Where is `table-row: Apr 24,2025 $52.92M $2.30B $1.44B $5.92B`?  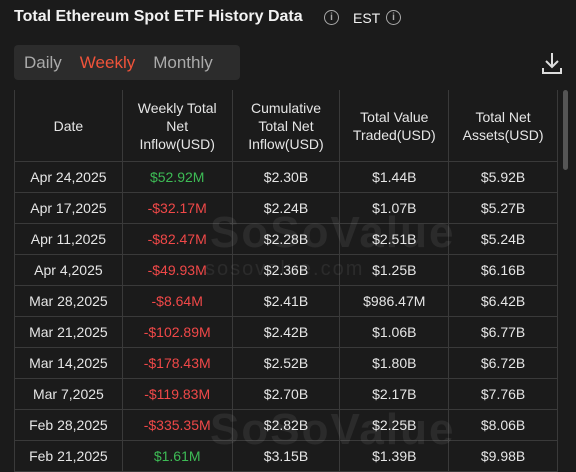
table-row: Apr 24,2025 $52.92M $2.30B $1.44B $5.92B is located at coordinates (286, 177).